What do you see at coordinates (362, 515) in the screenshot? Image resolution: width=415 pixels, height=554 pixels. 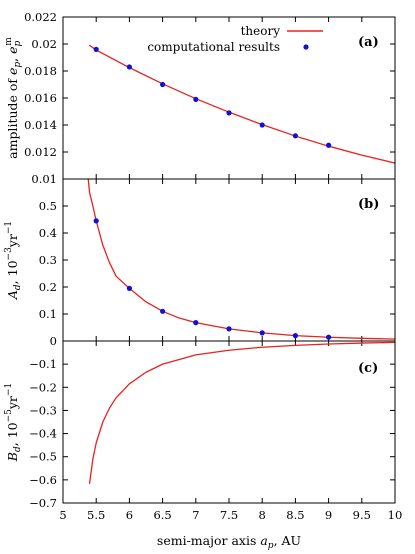 I see `x-tick-label: 9.5` at bounding box center [362, 515].